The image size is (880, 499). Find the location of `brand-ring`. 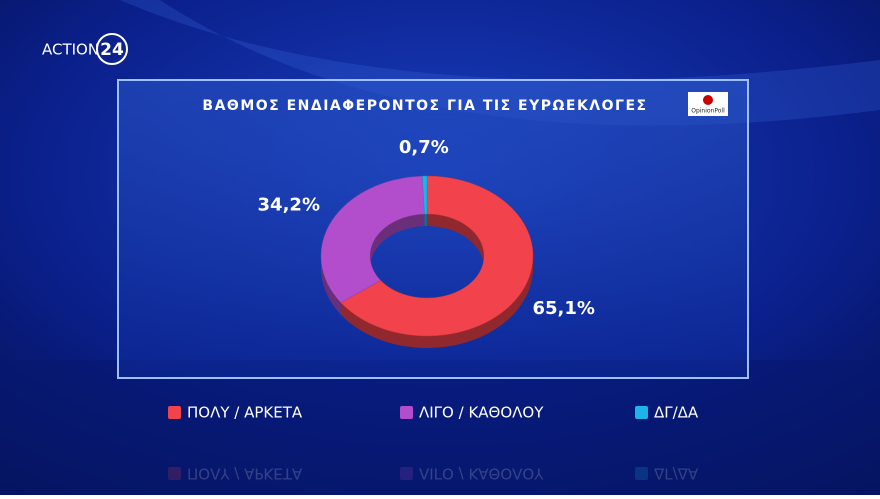

brand-ring is located at coordinates (112, 49).